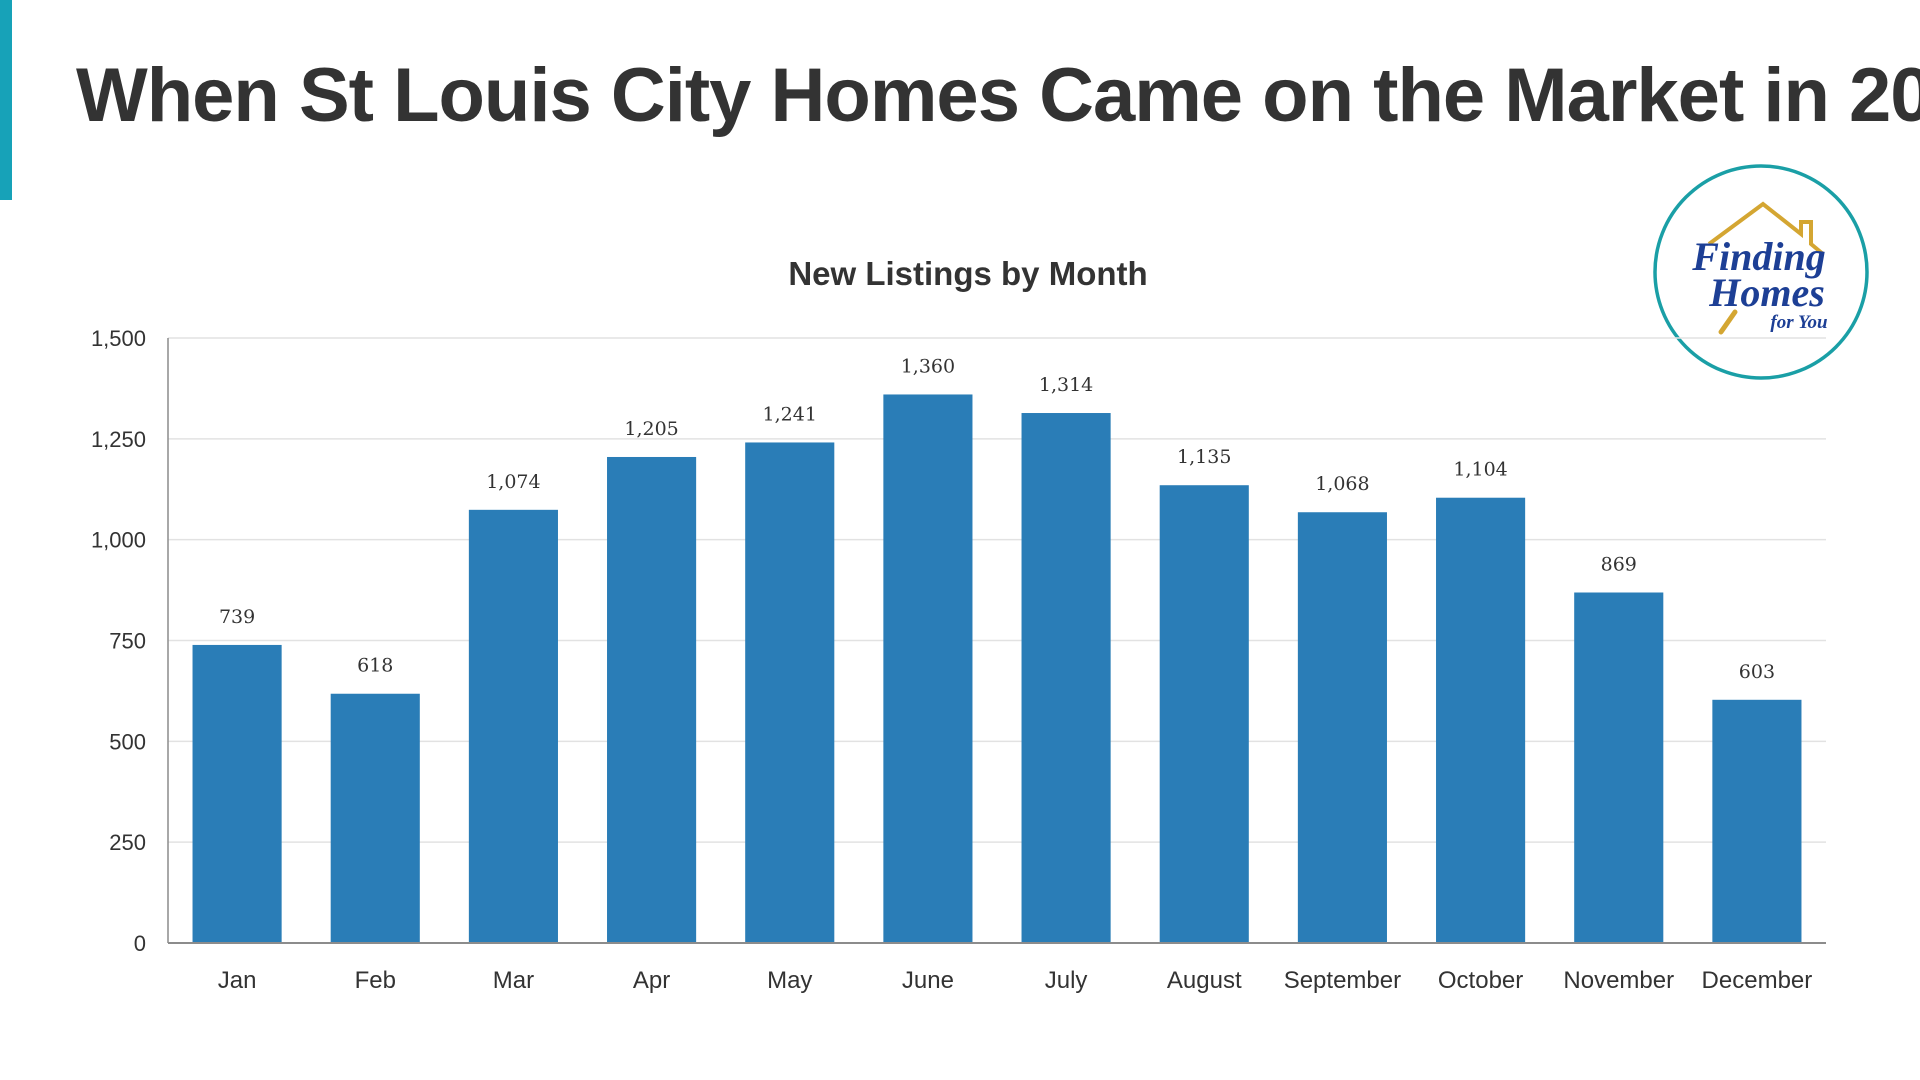 Image resolution: width=1920 pixels, height=1080 pixels. What do you see at coordinates (1204, 714) in the screenshot?
I see `bar-august` at bounding box center [1204, 714].